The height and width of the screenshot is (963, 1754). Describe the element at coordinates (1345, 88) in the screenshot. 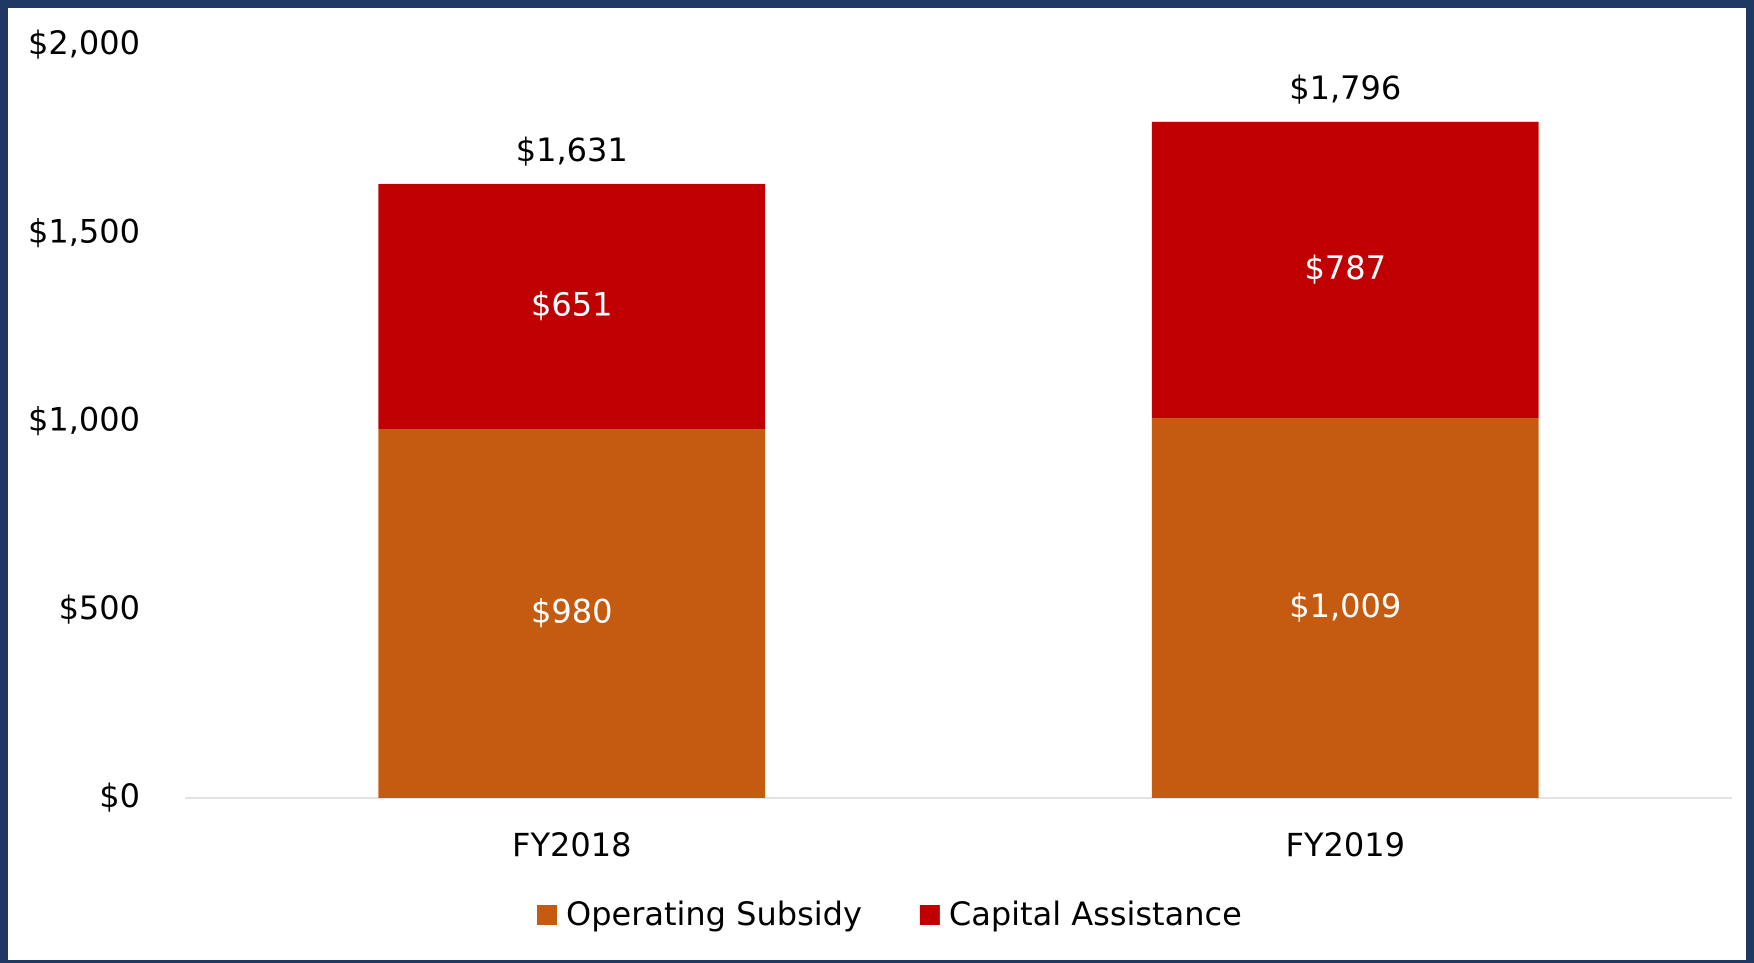

I see `total-label: $1,796` at that location.